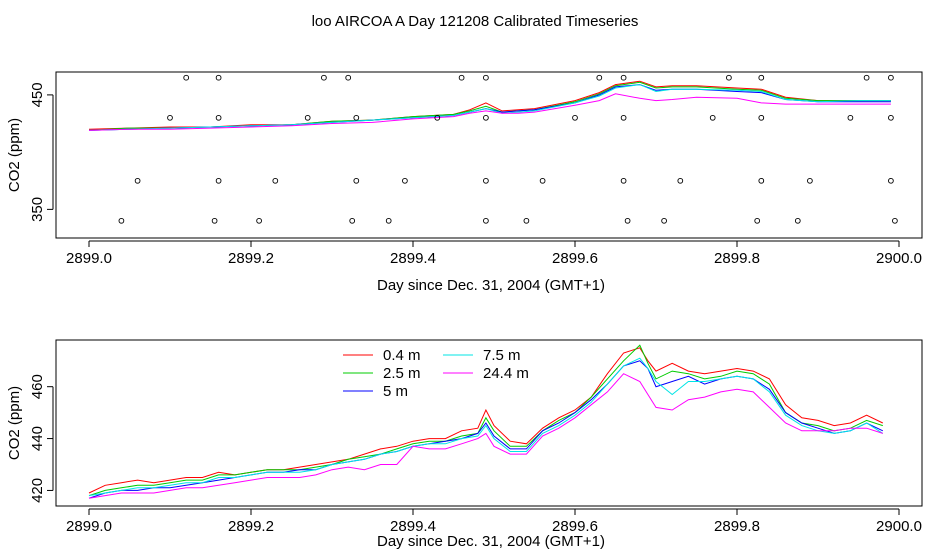 The height and width of the screenshot is (550, 950). What do you see at coordinates (506, 373) in the screenshot?
I see `legend-label: 24.4 m` at bounding box center [506, 373].